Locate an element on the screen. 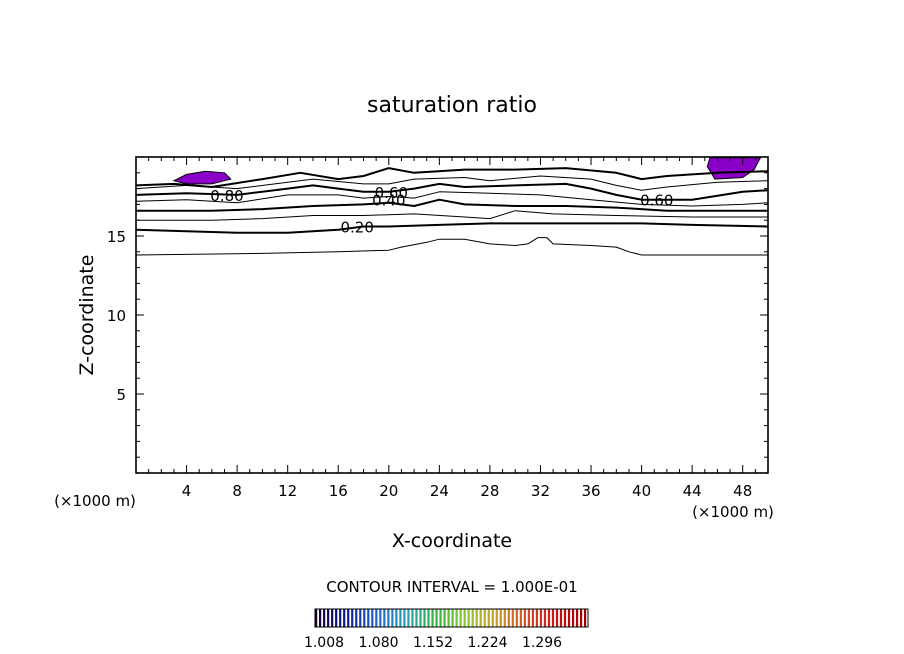 The height and width of the screenshot is (654, 904). x-unit-left: (×1000 m) is located at coordinates (95, 501).